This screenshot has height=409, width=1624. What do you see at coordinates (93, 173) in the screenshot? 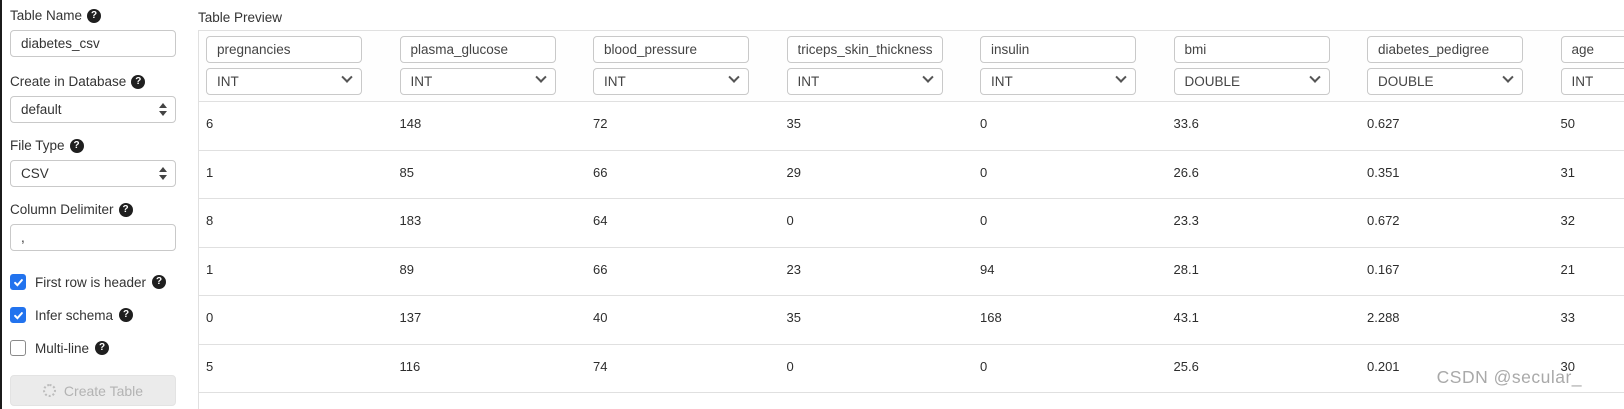
I see `file-type-select: CSV` at bounding box center [93, 173].